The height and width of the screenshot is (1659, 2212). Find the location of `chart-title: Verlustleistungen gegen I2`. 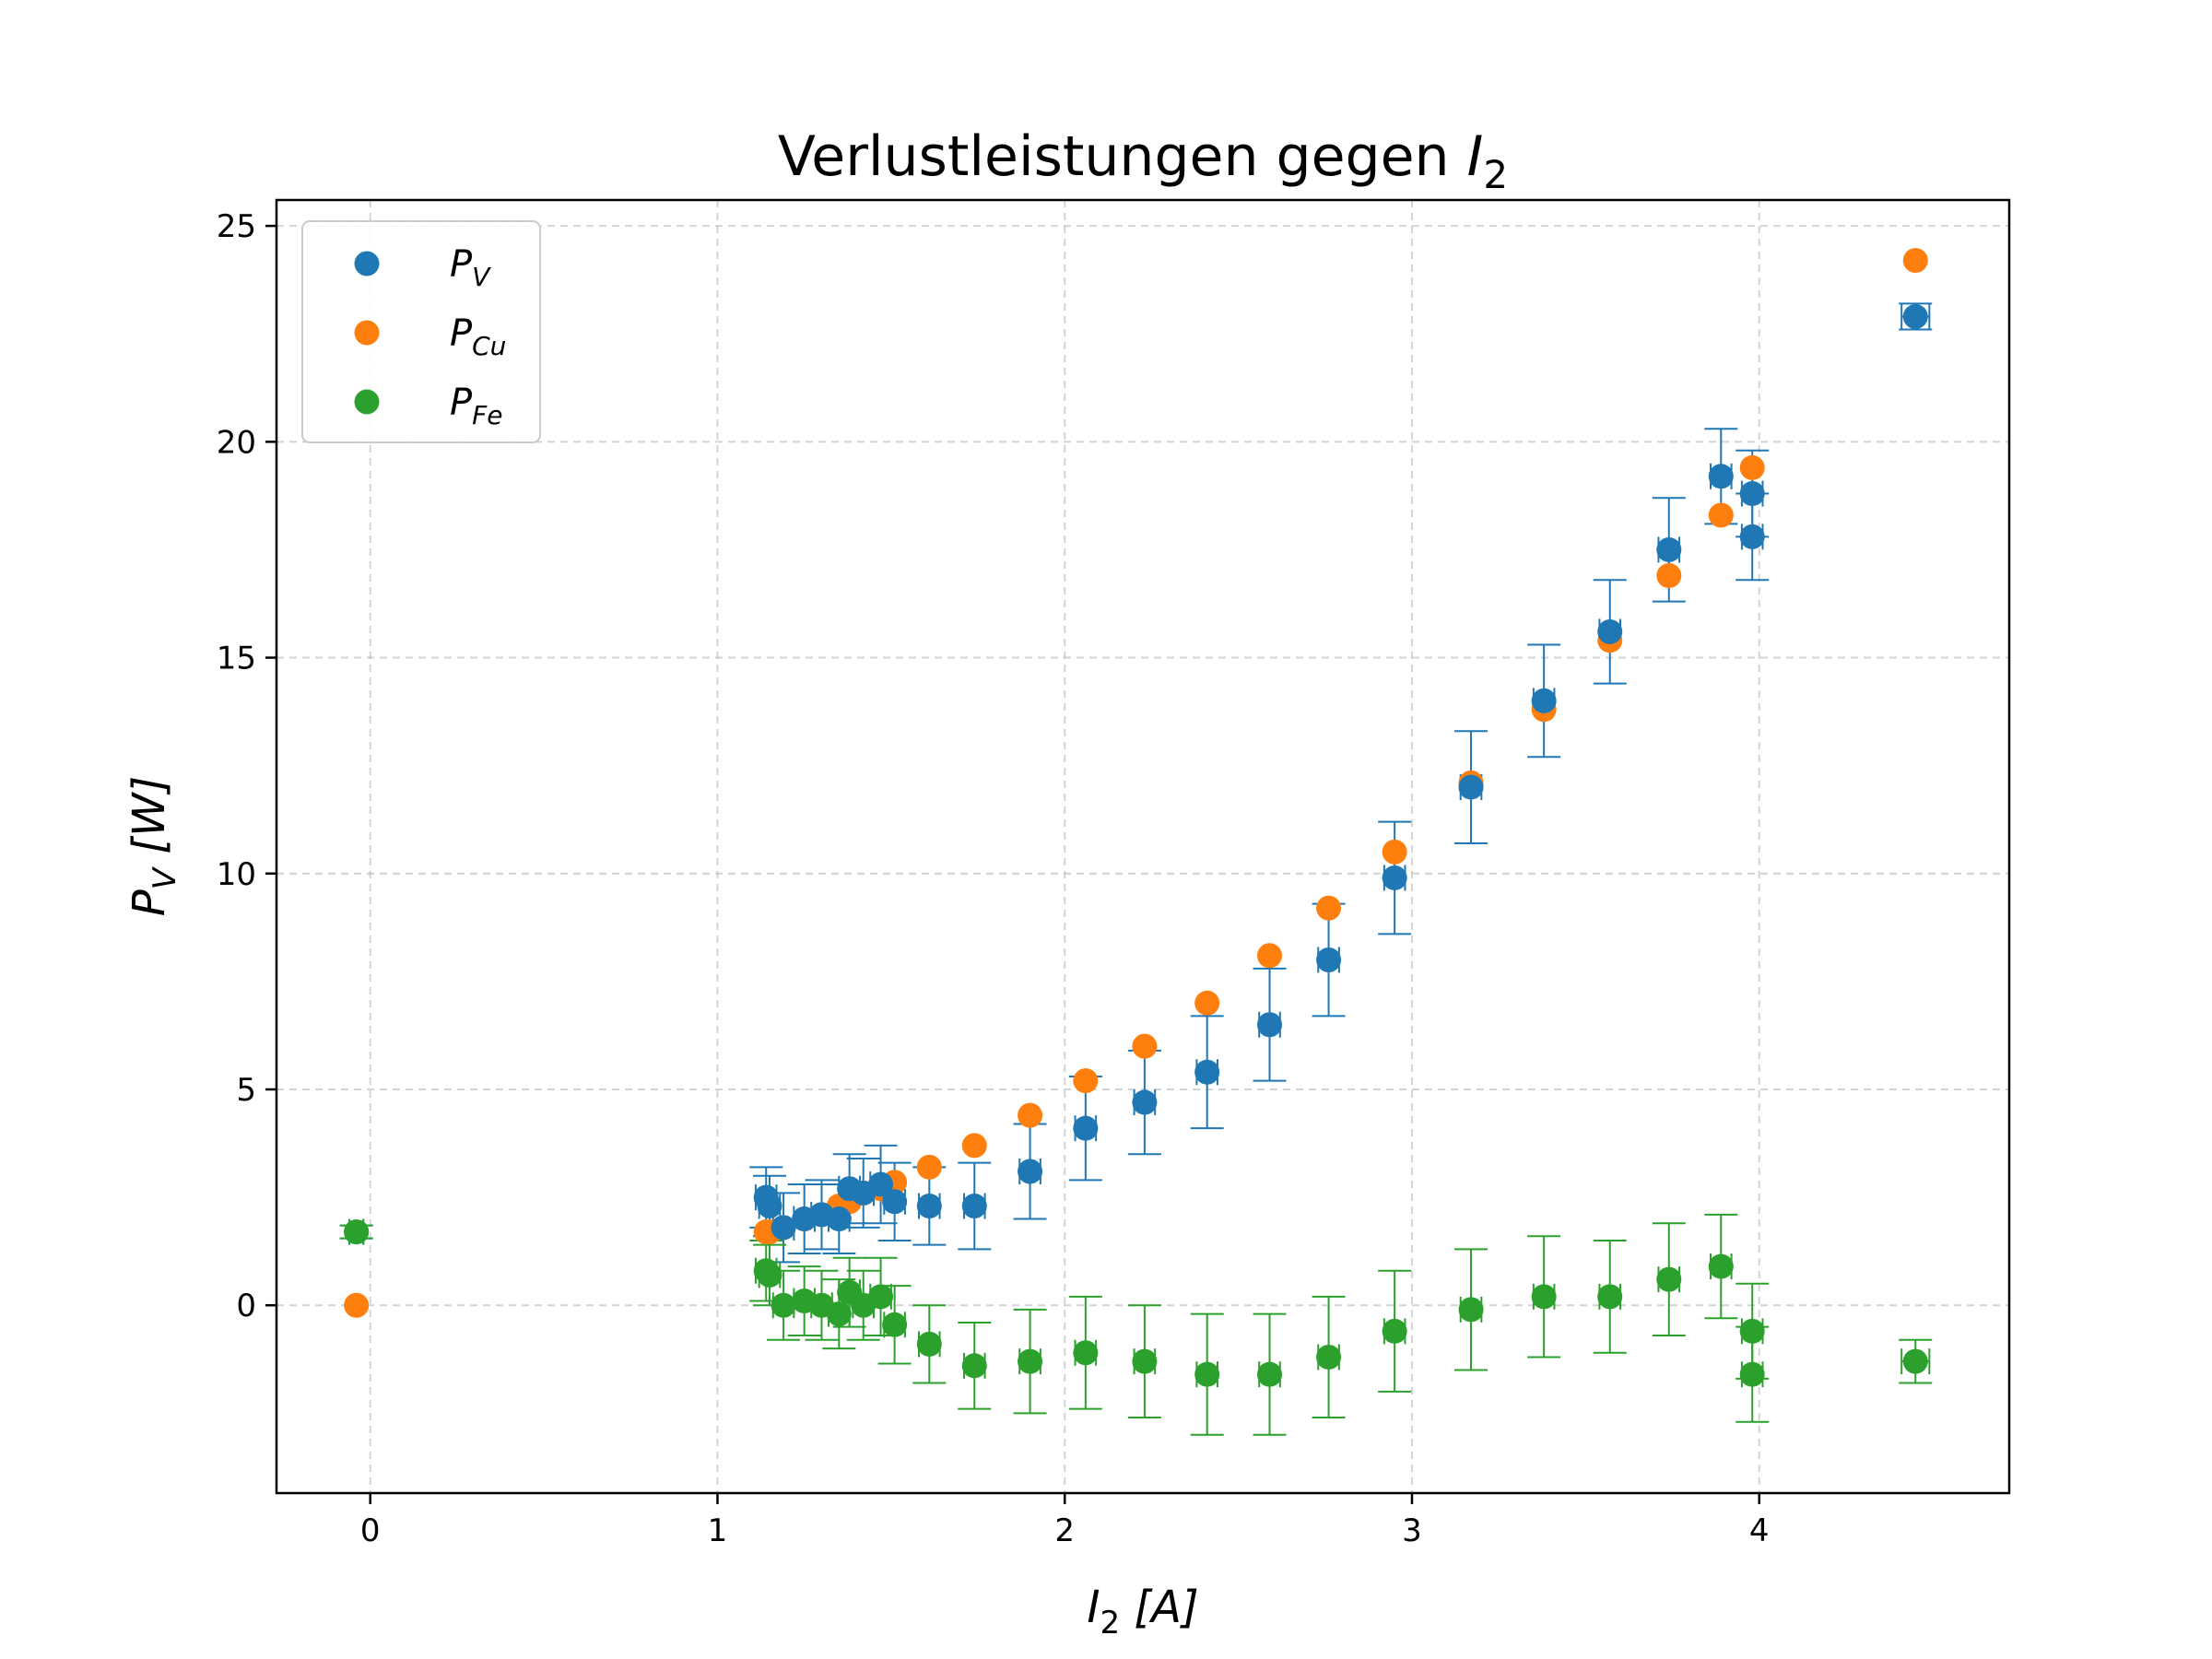

chart-title: Verlustleistungen gegen I2 is located at coordinates (1143, 160).